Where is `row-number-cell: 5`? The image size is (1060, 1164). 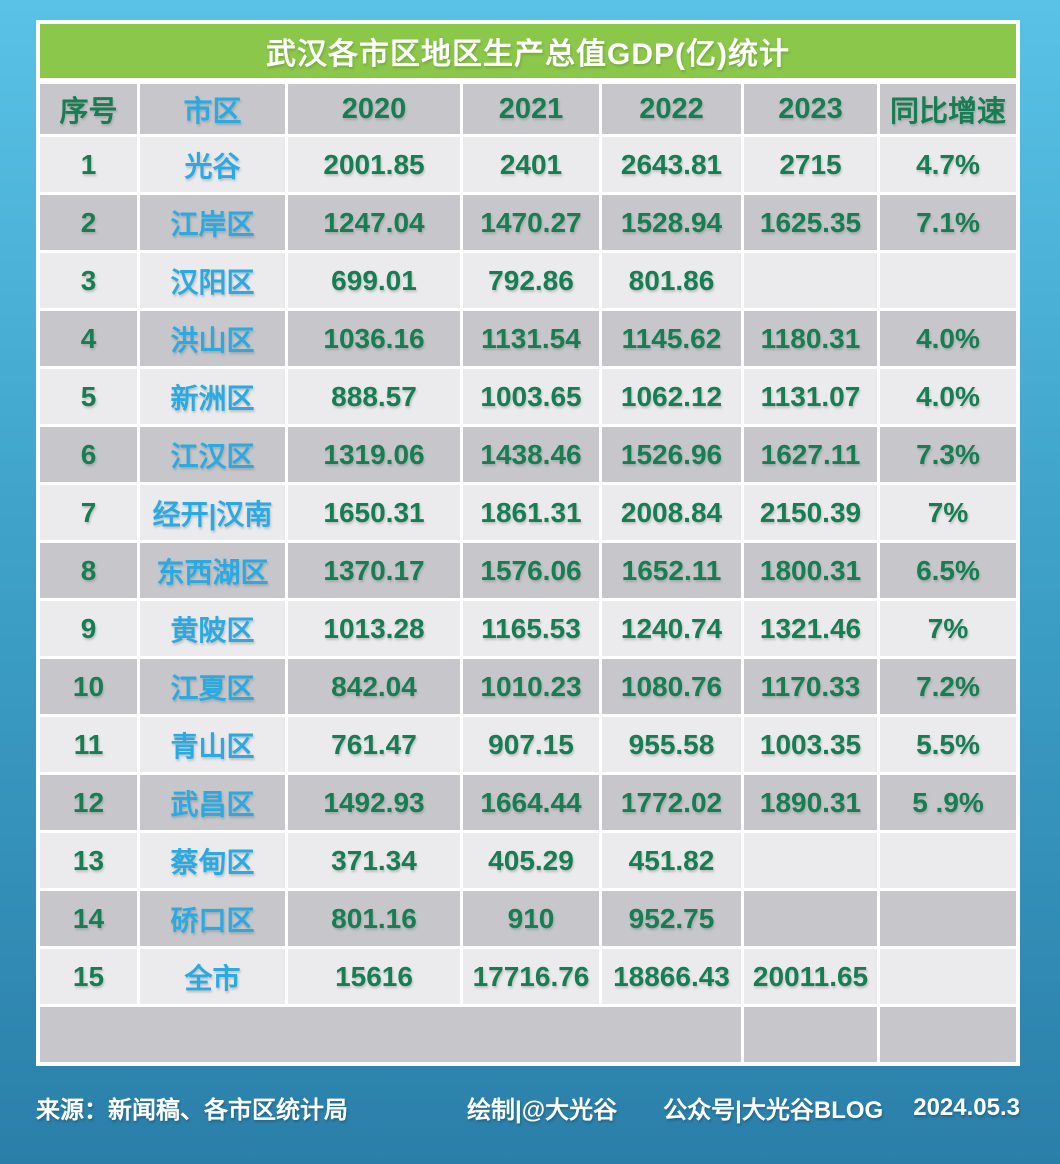
row-number-cell: 5 is located at coordinates (88, 396).